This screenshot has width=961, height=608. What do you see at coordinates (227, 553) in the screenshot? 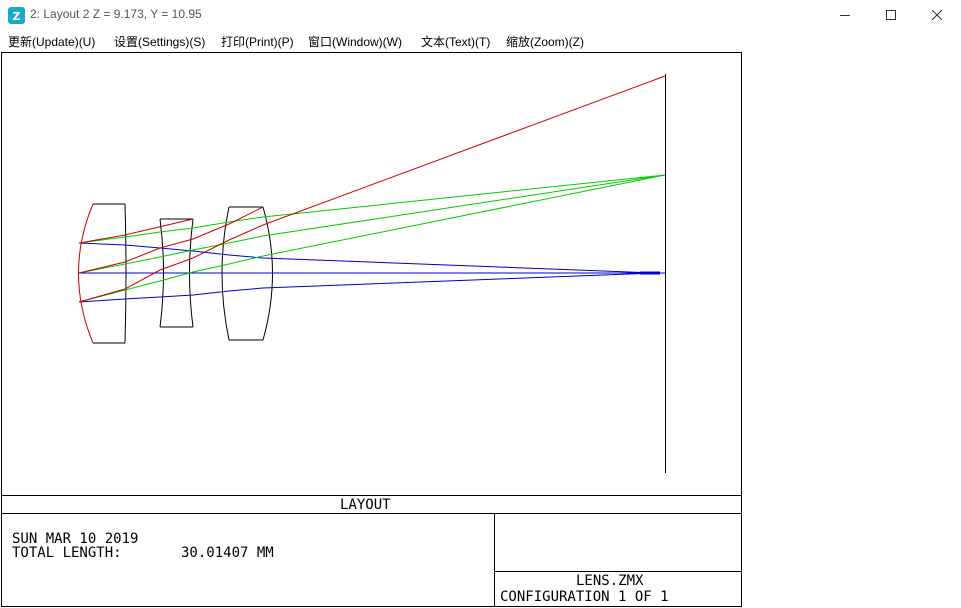
I see `total-length-value: 30.01407 MM` at bounding box center [227, 553].